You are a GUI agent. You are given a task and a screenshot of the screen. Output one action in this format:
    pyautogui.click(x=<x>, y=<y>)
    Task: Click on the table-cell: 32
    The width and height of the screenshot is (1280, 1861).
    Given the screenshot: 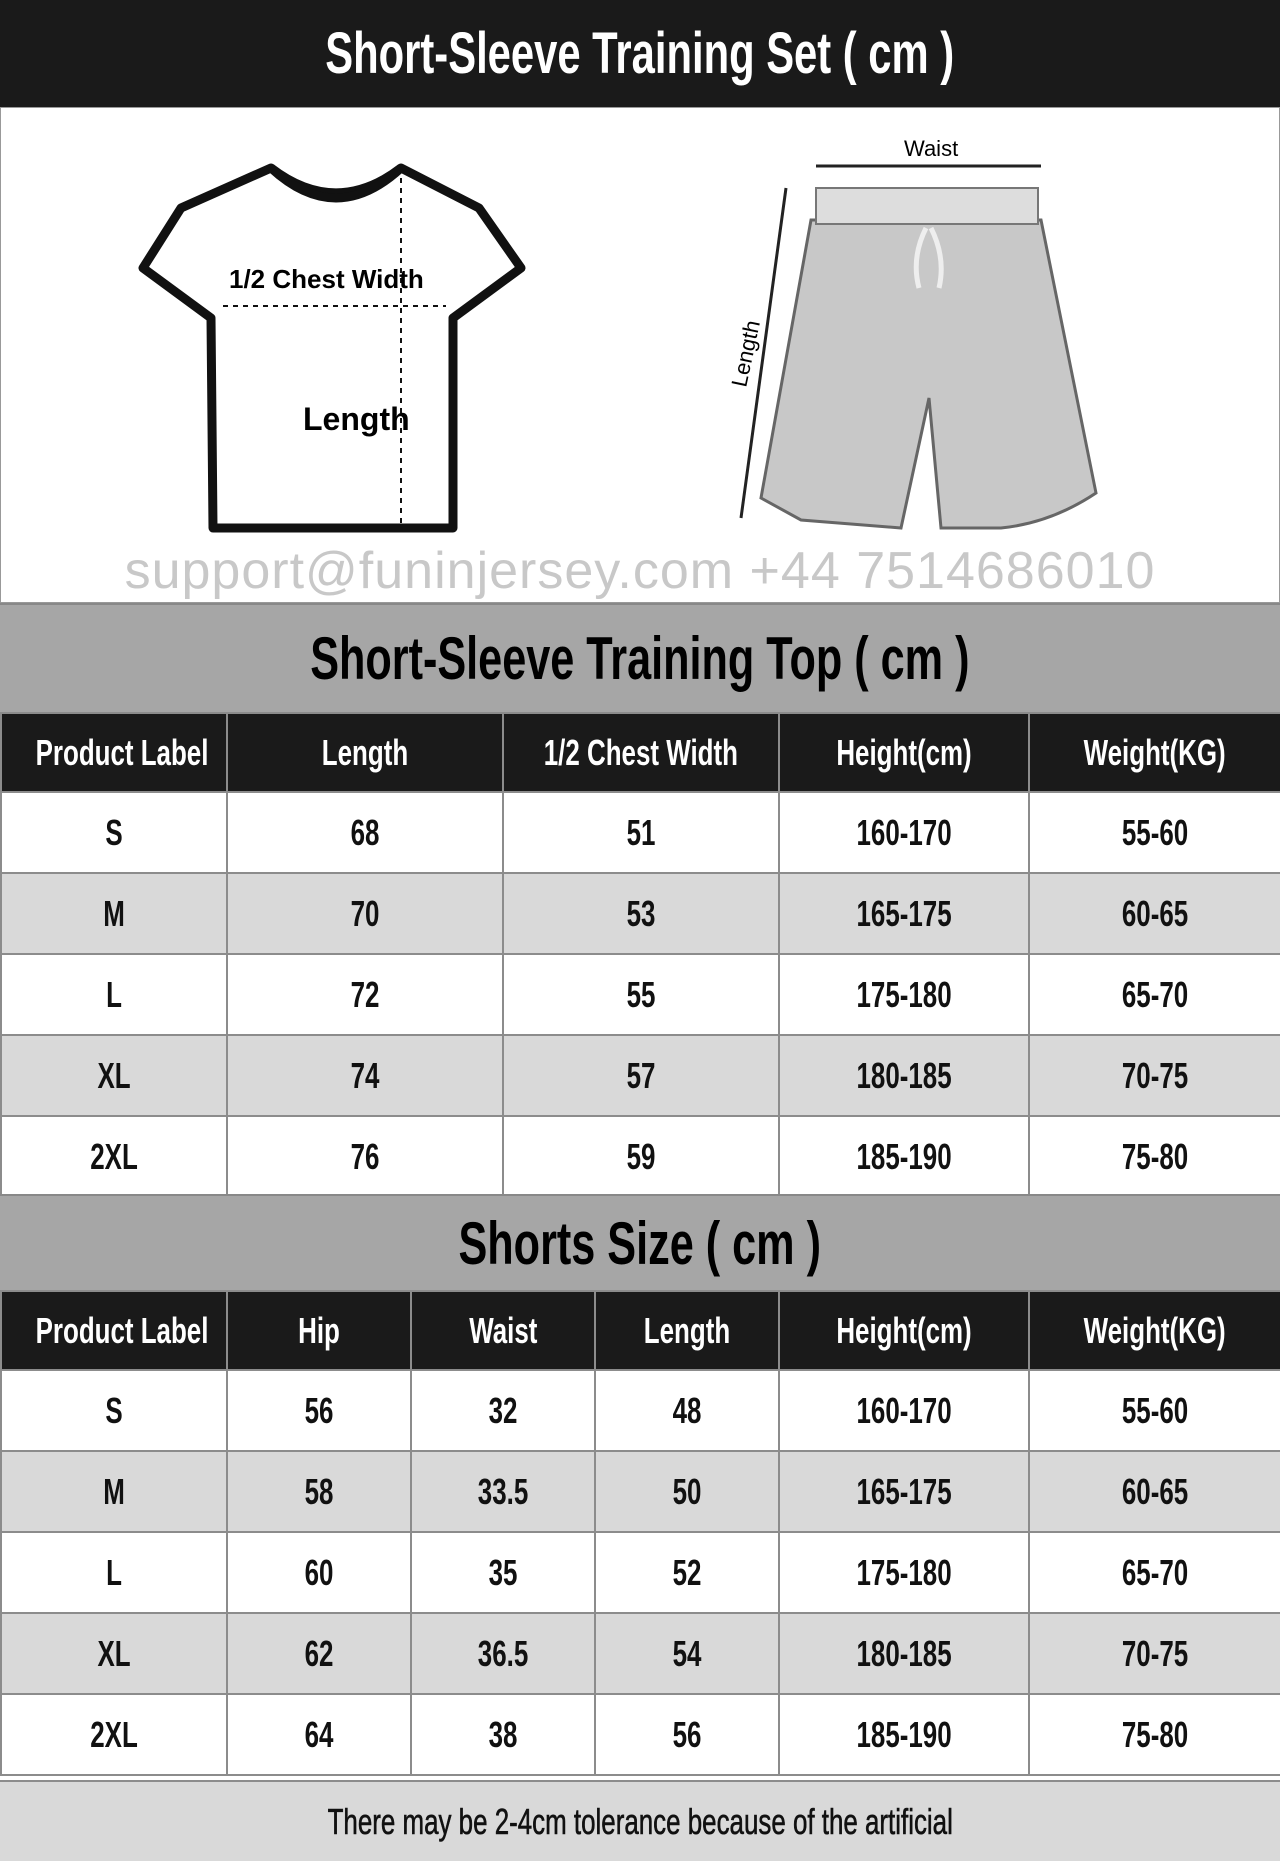 What is the action you would take?
    pyautogui.click(x=503, y=1410)
    